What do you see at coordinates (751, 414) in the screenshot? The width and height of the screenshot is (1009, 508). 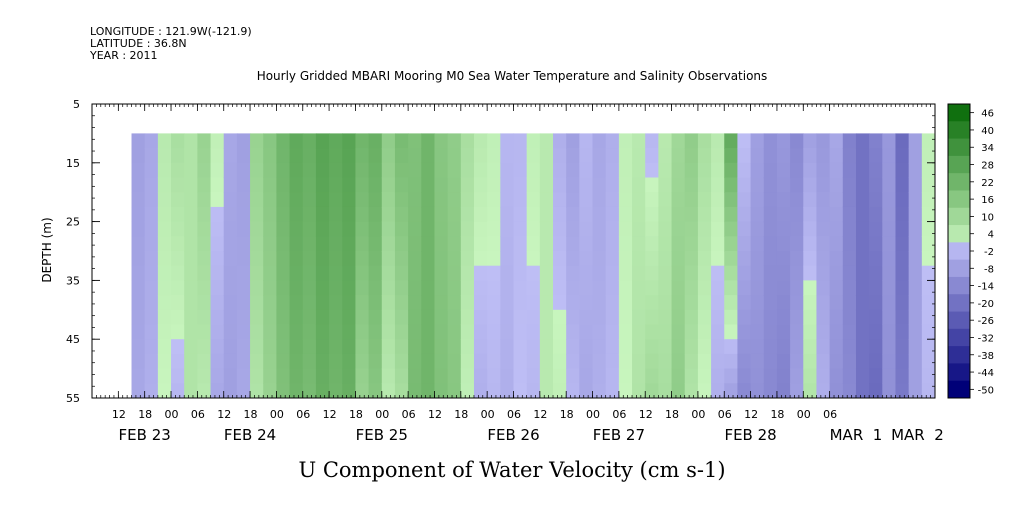 I see `x-hour-label: 12` at bounding box center [751, 414].